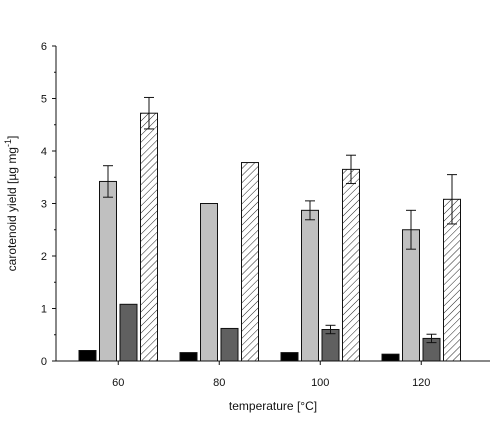 Image resolution: width=500 pixels, height=421 pixels. I want to click on x-tick-label-100: 100, so click(320, 383).